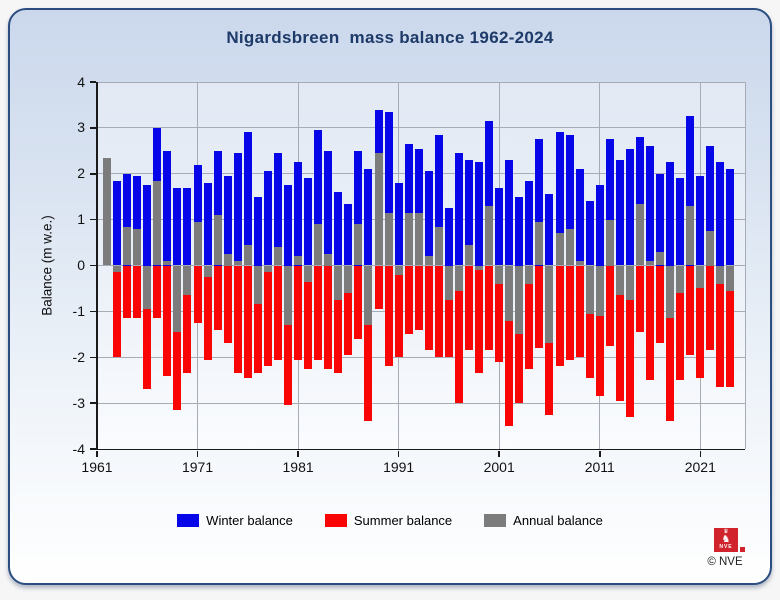 Image resolution: width=780 pixels, height=600 pixels. Describe the element at coordinates (308, 273) in the screenshot. I see `bar-annual-1982` at that location.